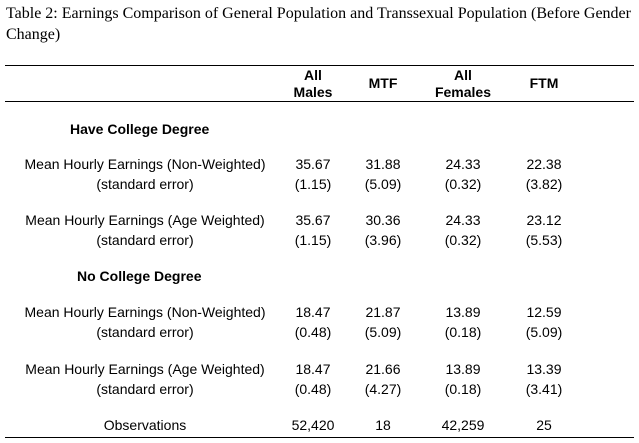 The width and height of the screenshot is (639, 443). What do you see at coordinates (463, 425) in the screenshot?
I see `value-cell: 42,259` at bounding box center [463, 425].